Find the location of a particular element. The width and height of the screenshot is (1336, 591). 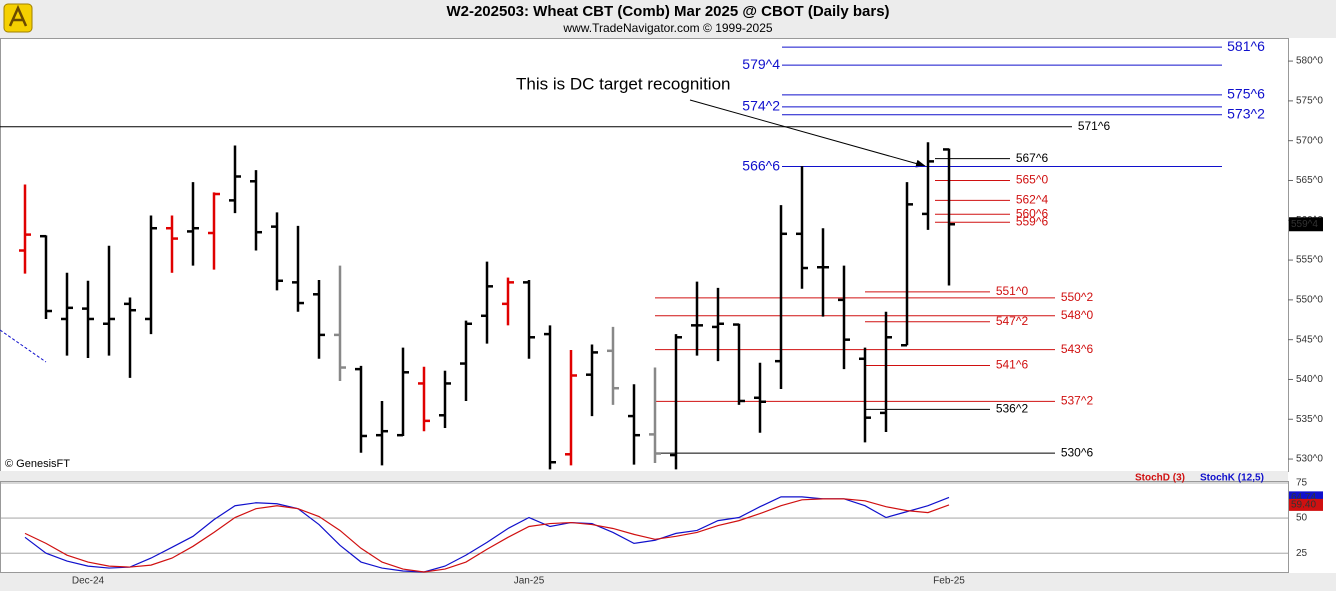

y-tick-label: 565^0 is located at coordinates (1309, 180).